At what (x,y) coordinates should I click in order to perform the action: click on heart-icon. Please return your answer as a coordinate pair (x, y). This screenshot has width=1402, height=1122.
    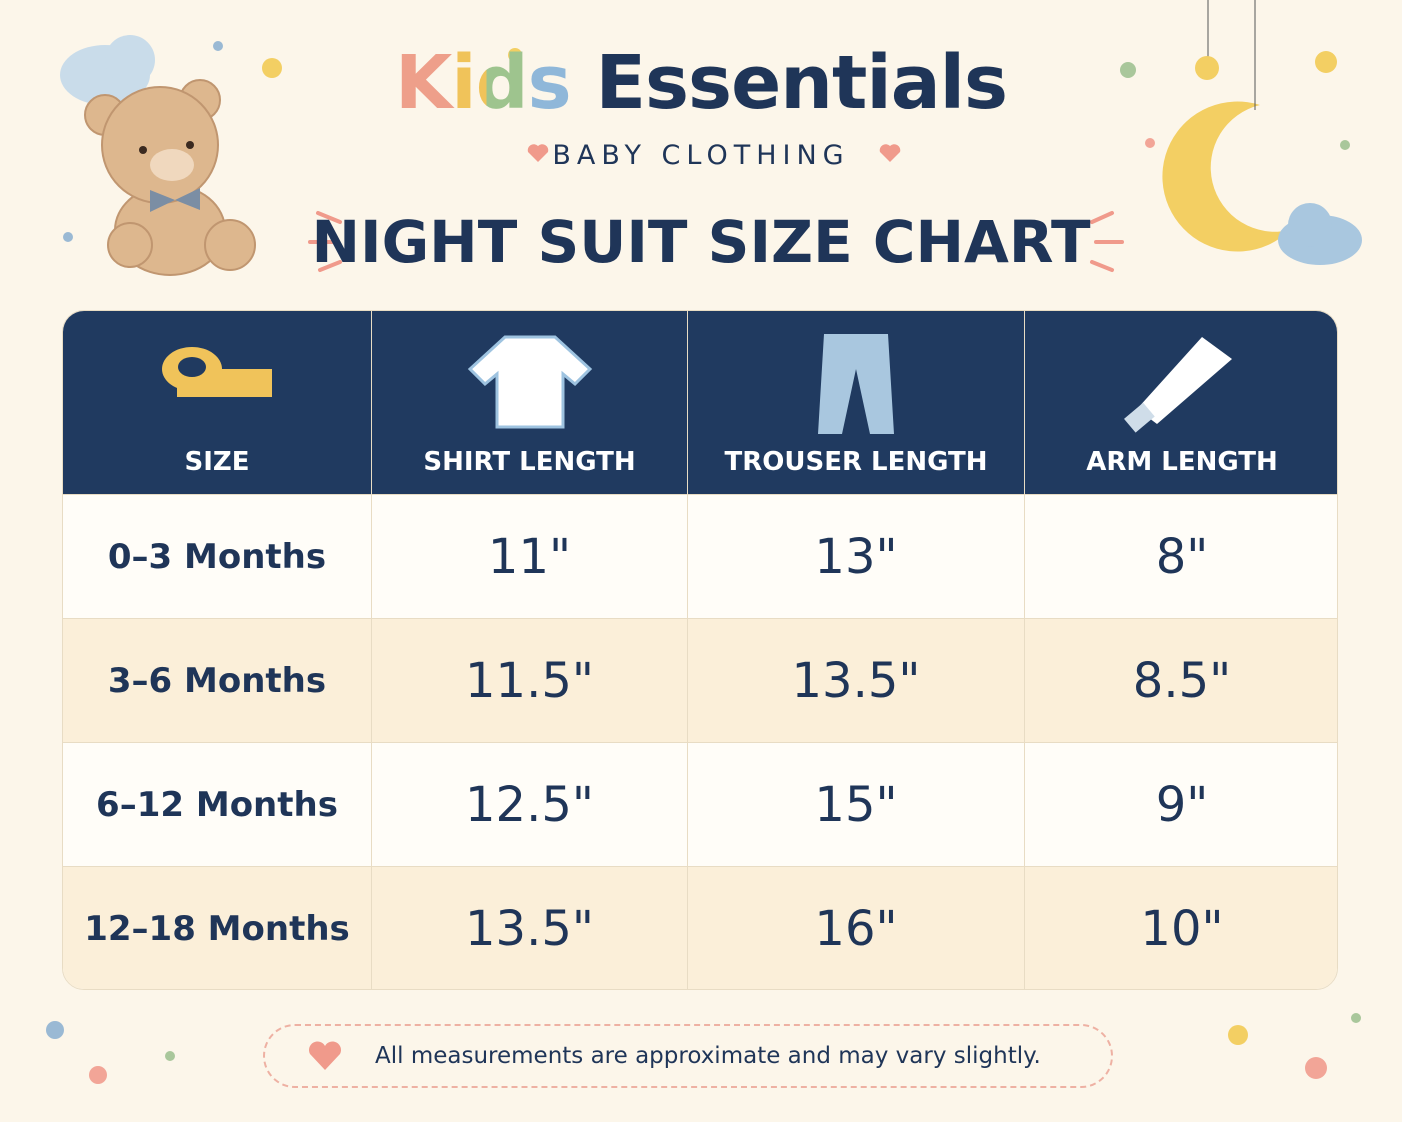
    Looking at the image, I should click on (325, 1055).